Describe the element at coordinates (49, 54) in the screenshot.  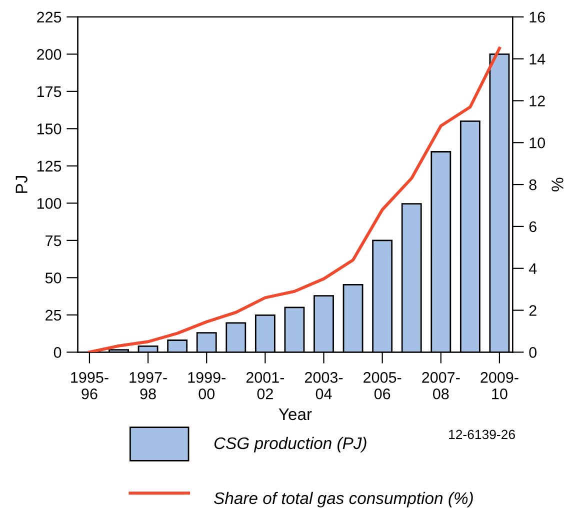
I see `y-tick-label: 200` at that location.